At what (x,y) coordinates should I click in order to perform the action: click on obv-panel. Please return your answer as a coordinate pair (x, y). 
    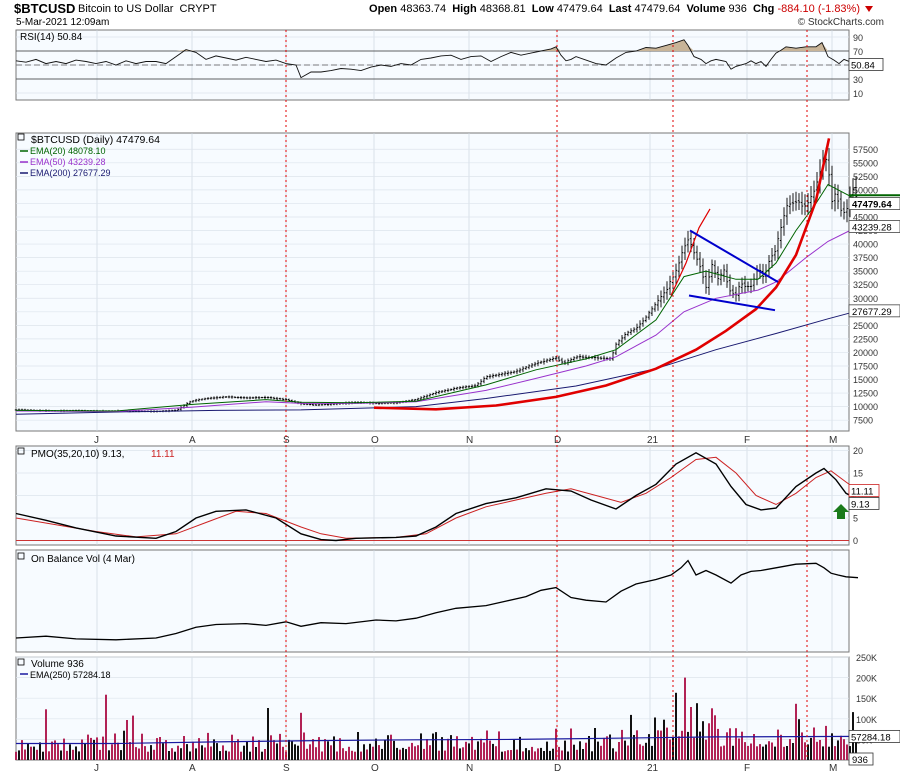
    Looking at the image, I should click on (432, 601).